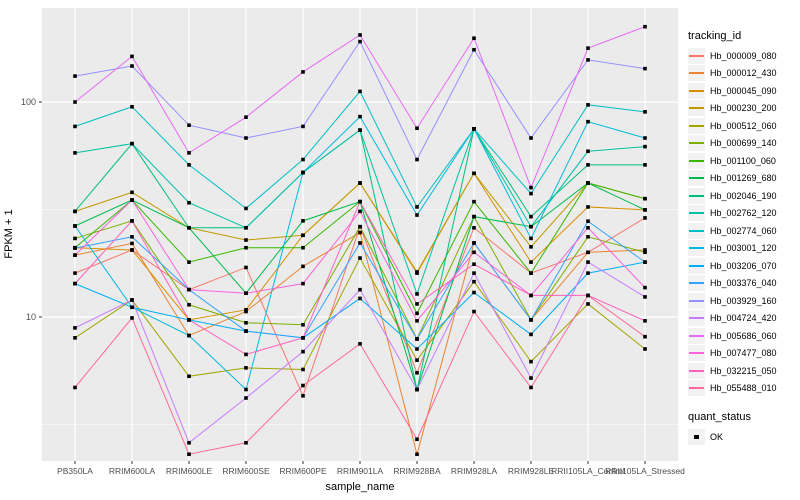  What do you see at coordinates (31, 317) in the screenshot?
I see `y-tick-label: 10` at bounding box center [31, 317].